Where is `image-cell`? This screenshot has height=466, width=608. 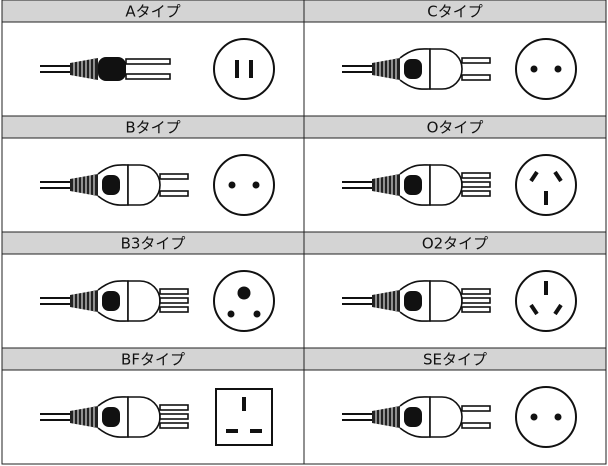
image-cell is located at coordinates (153, 69).